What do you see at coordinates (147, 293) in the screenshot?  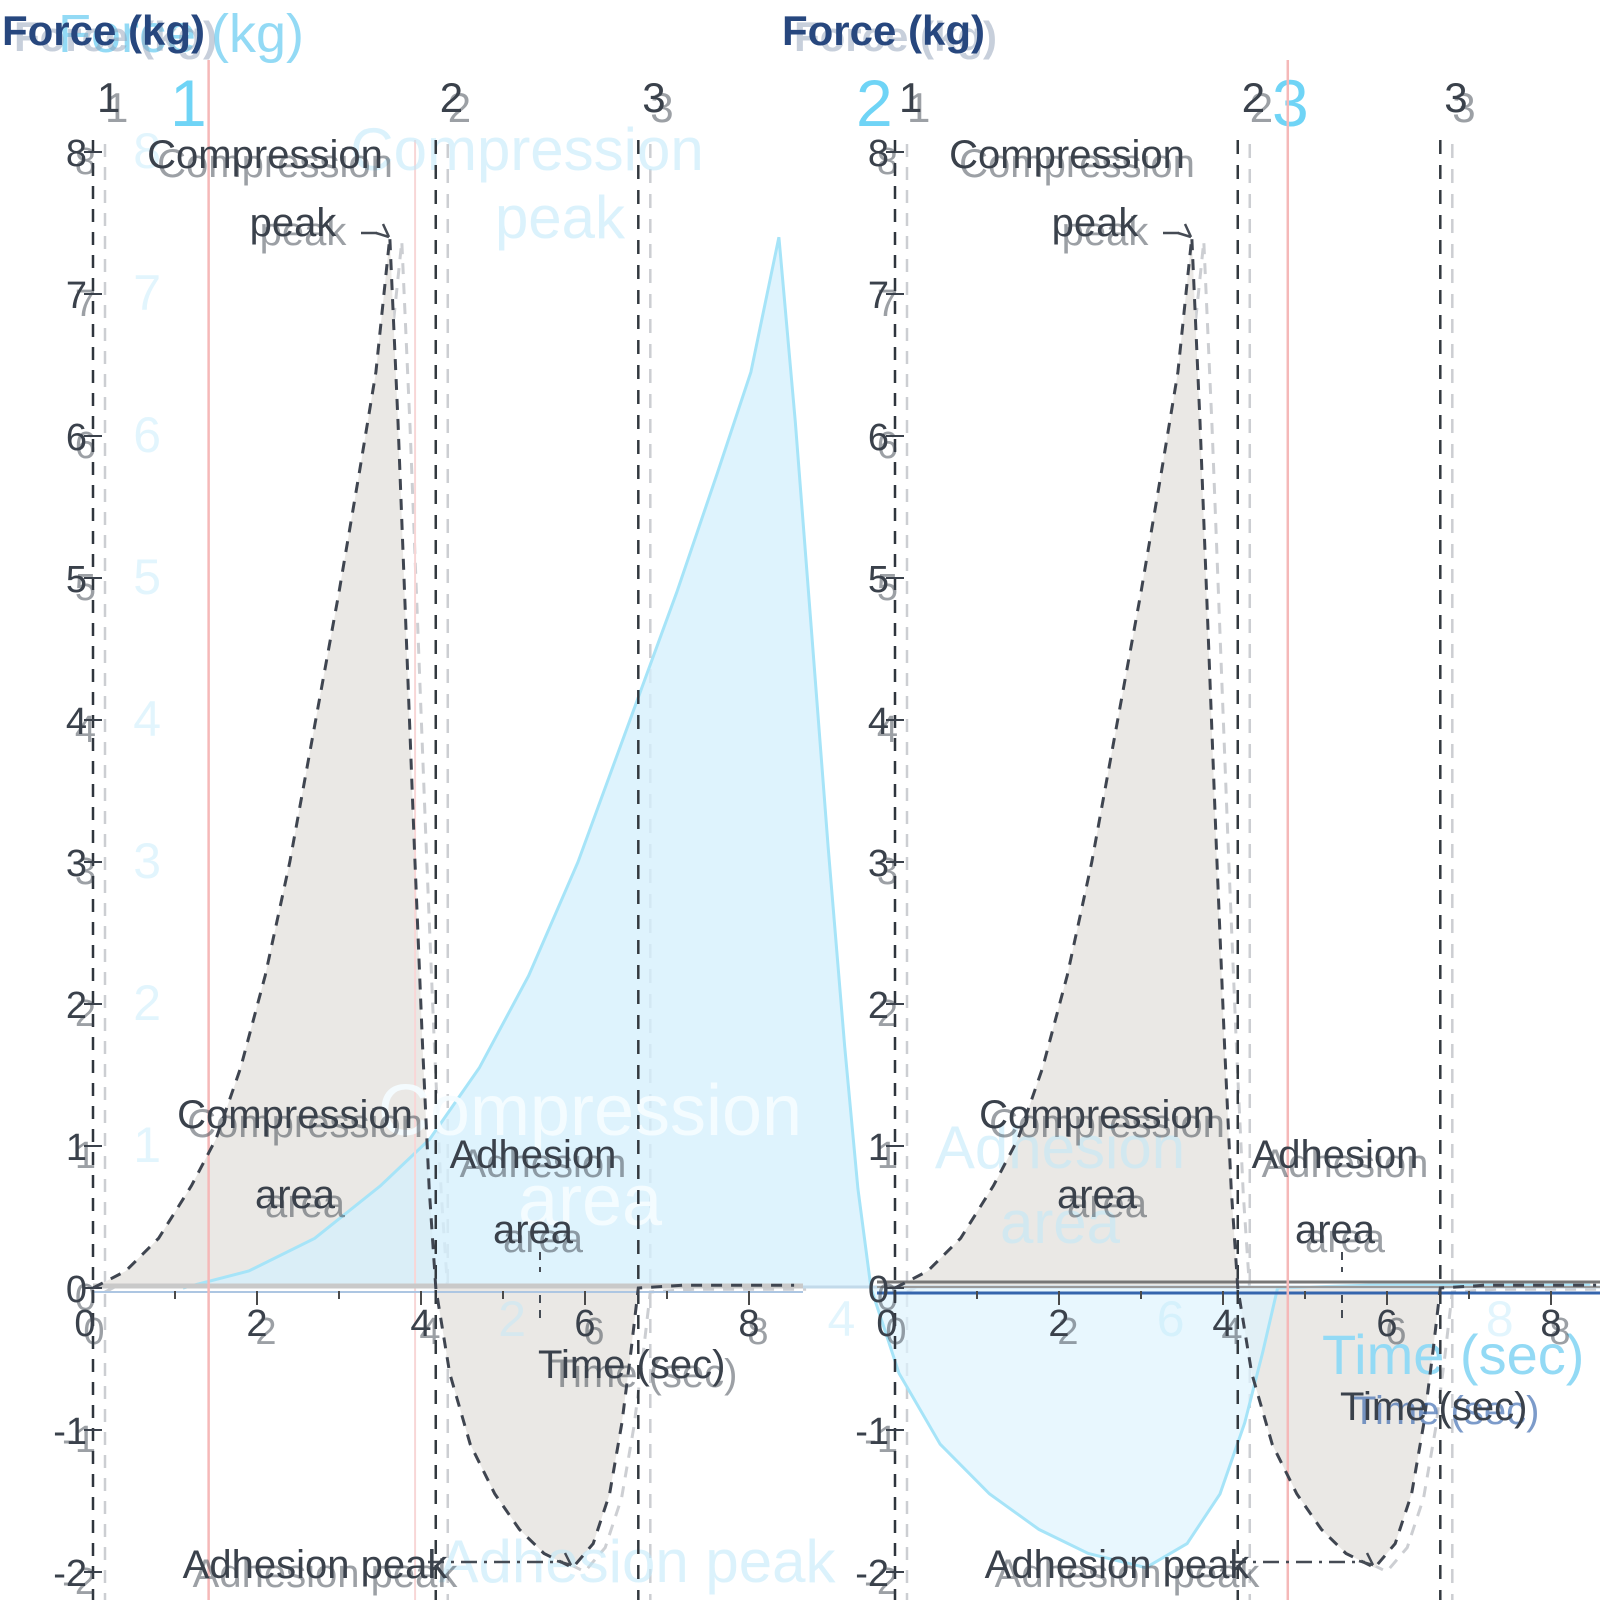 I see `ghost-y-tick: 7` at bounding box center [147, 293].